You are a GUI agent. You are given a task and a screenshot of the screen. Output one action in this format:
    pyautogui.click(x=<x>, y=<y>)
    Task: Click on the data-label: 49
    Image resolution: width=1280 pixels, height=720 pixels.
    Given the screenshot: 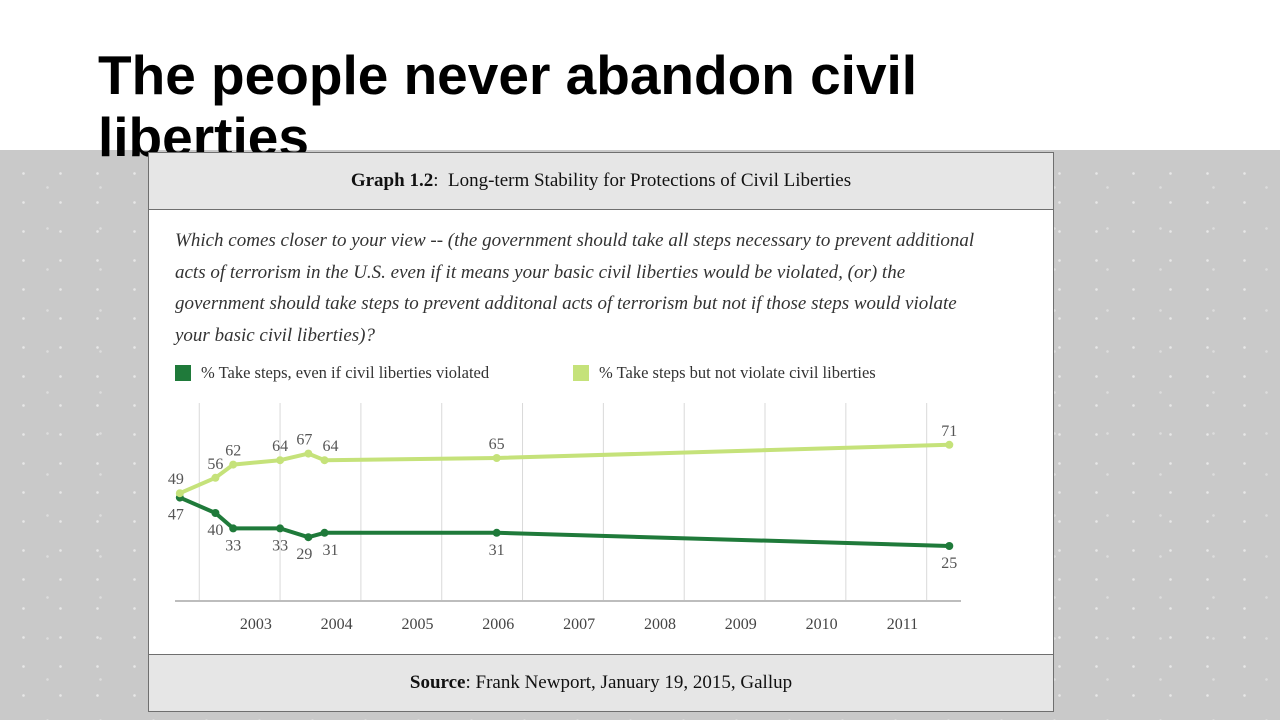 What is the action you would take?
    pyautogui.click(x=176, y=479)
    